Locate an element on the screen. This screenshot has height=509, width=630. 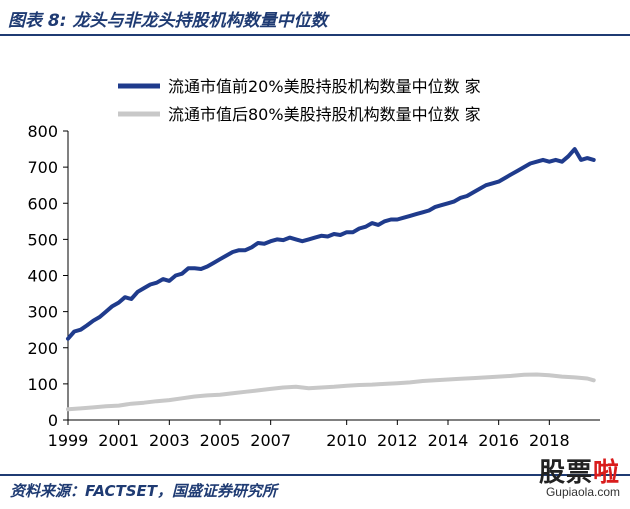
x-tick-label: 2010 is located at coordinates (346, 440).